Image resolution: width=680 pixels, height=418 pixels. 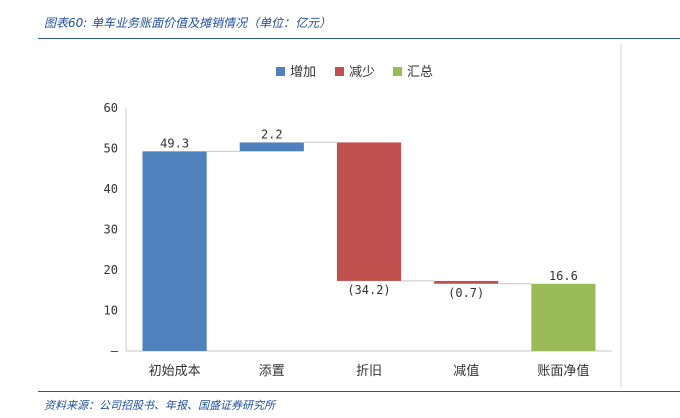 What do you see at coordinates (368, 290) in the screenshot?
I see `data-label: (34.2)` at bounding box center [368, 290].